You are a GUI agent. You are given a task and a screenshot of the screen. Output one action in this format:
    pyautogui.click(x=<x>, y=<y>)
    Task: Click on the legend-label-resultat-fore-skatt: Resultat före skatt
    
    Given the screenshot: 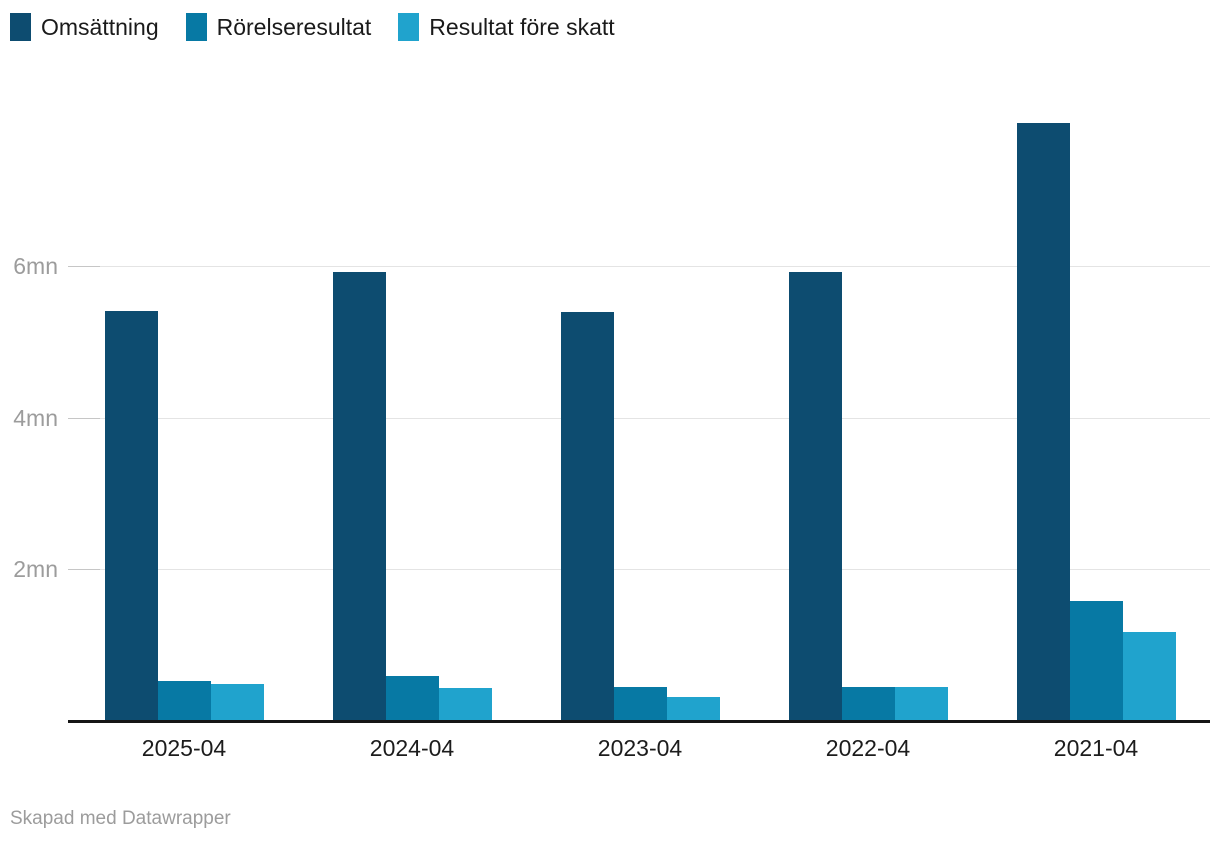 What is the action you would take?
    pyautogui.click(x=522, y=27)
    